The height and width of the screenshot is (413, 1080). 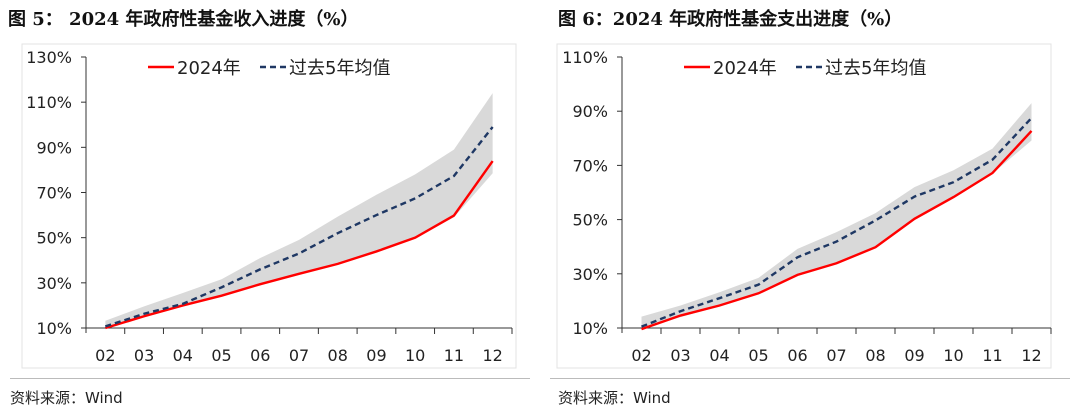 I want to click on y-tick-label: 130%, so click(x=49, y=57).